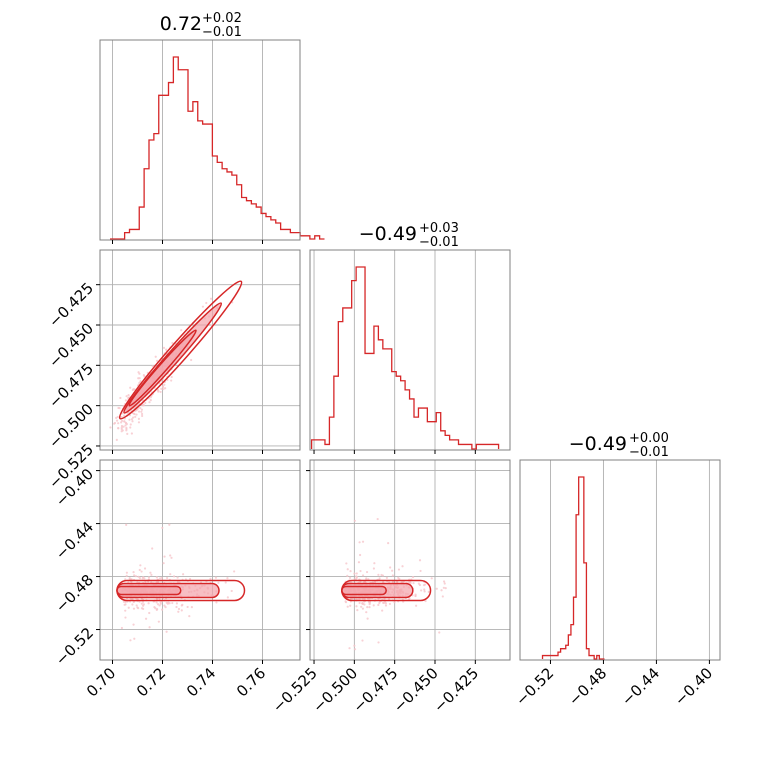 Image resolution: width=760 pixels, height=760 pixels. I want to click on scatter-points, so click(178, 582).